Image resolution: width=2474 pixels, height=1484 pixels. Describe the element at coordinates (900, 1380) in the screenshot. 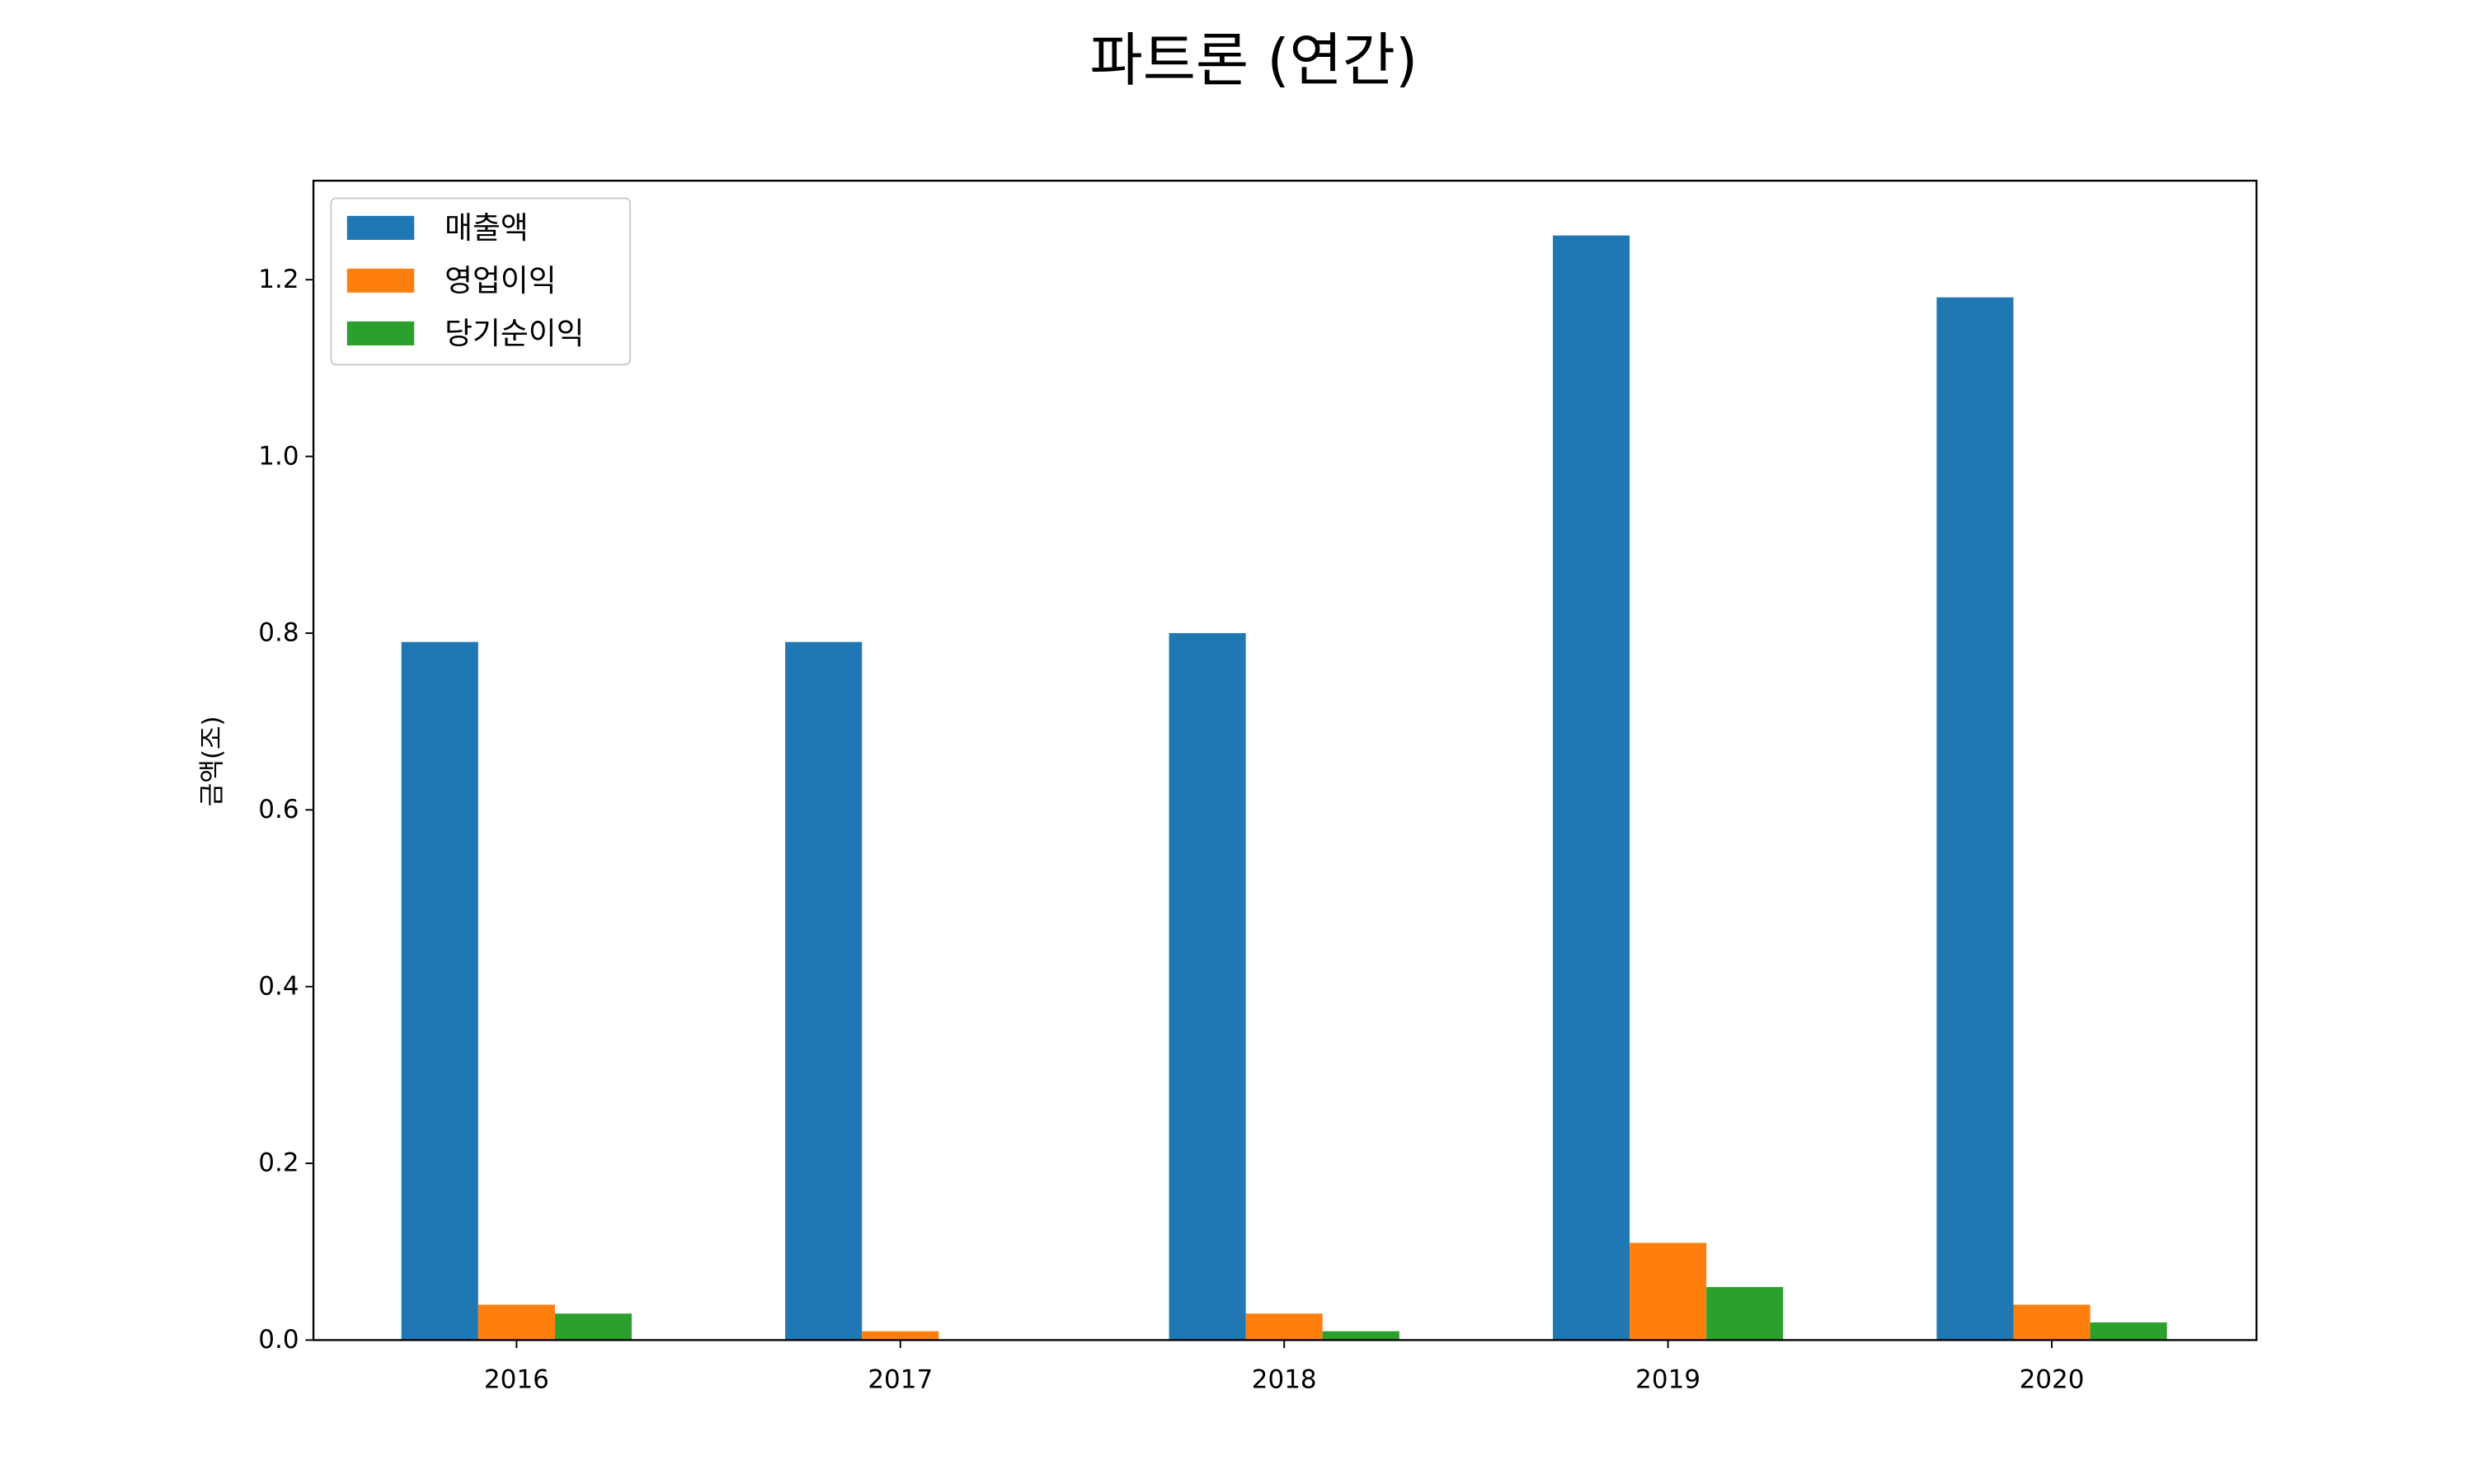

I see `x-tick-label: 2017` at that location.